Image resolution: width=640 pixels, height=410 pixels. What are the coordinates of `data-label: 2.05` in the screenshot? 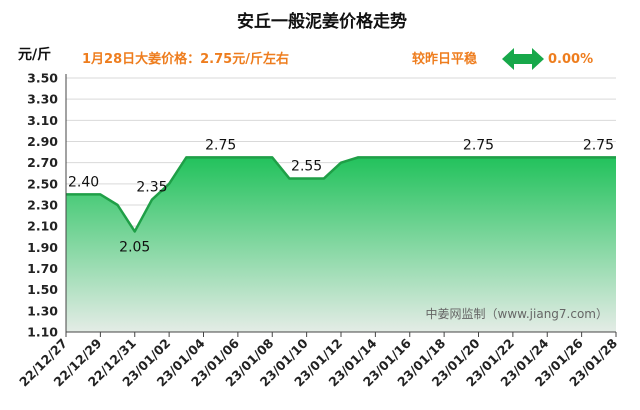 It's located at (134, 247).